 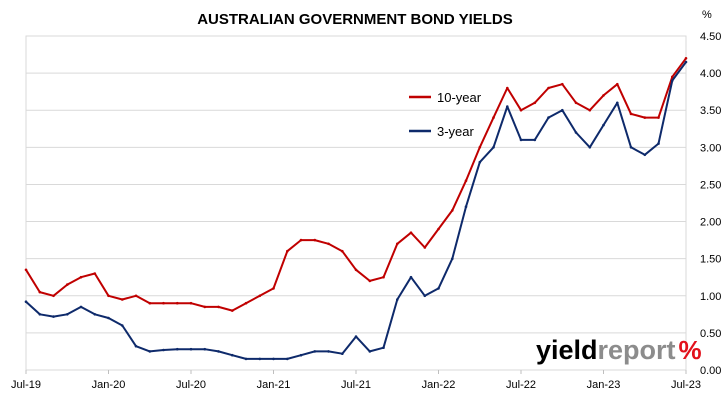 I want to click on yieldreport-logo: yieldreport%, so click(x=619, y=350).